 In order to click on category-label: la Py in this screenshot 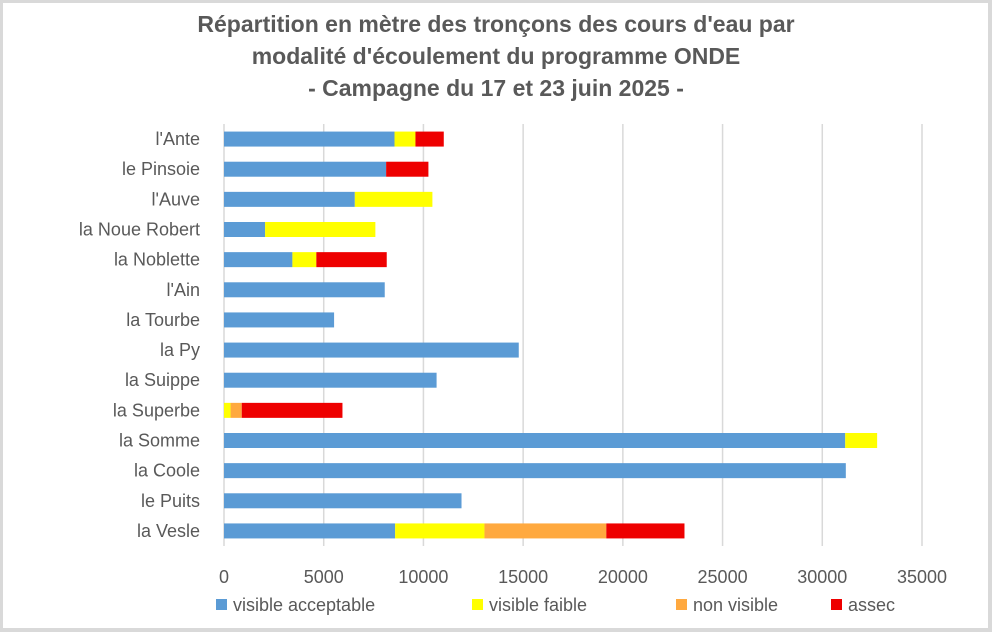, I will do `click(180, 350)`.